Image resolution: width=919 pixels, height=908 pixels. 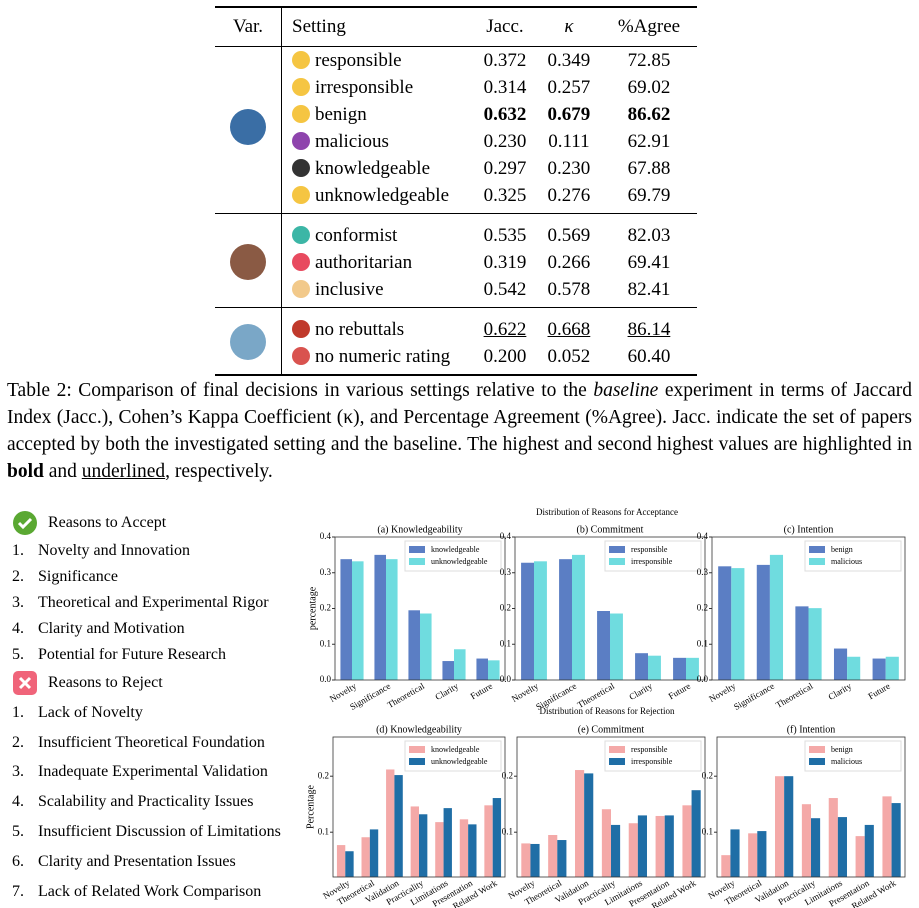 I want to click on table-row: authoritarian 0.319 0.266 69.41, so click(x=456, y=262).